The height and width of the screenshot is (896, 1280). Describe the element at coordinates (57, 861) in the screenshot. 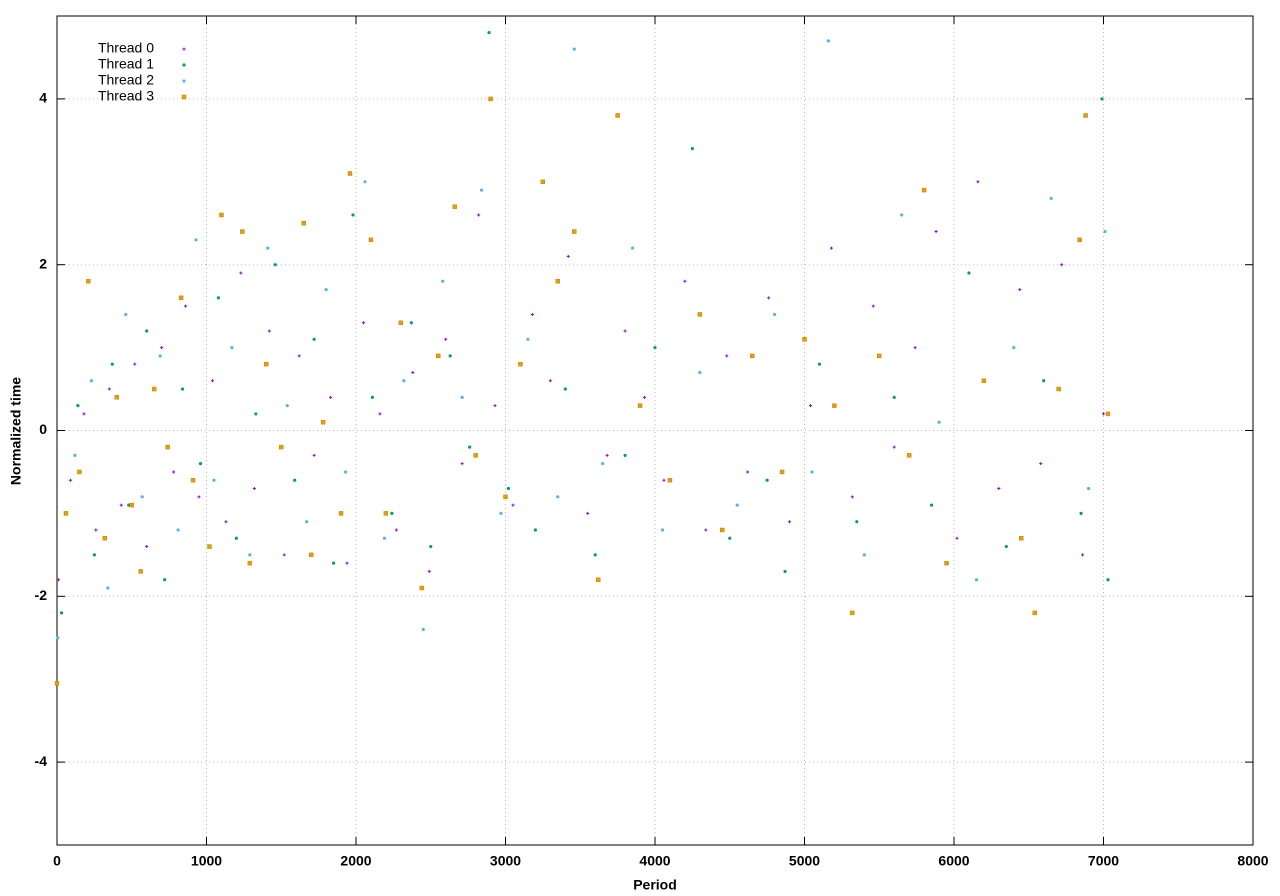

I see `x-tick-label: 0` at that location.